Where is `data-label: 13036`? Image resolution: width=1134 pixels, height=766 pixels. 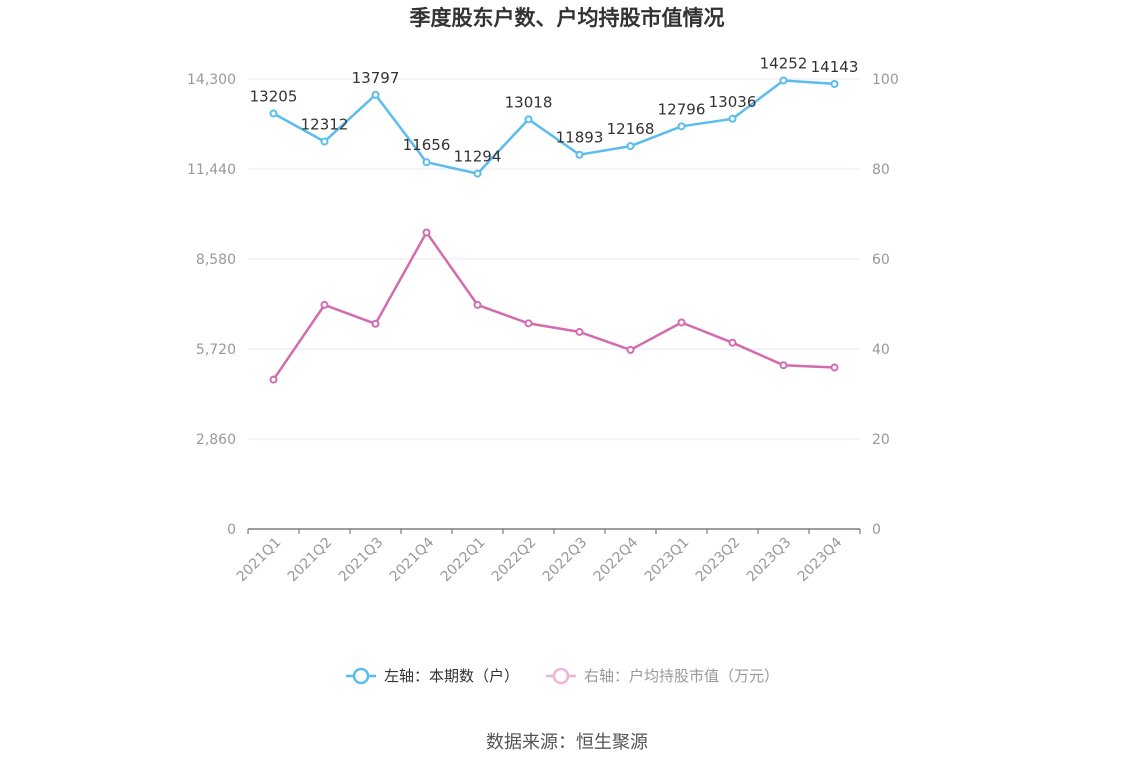 data-label: 13036 is located at coordinates (733, 102).